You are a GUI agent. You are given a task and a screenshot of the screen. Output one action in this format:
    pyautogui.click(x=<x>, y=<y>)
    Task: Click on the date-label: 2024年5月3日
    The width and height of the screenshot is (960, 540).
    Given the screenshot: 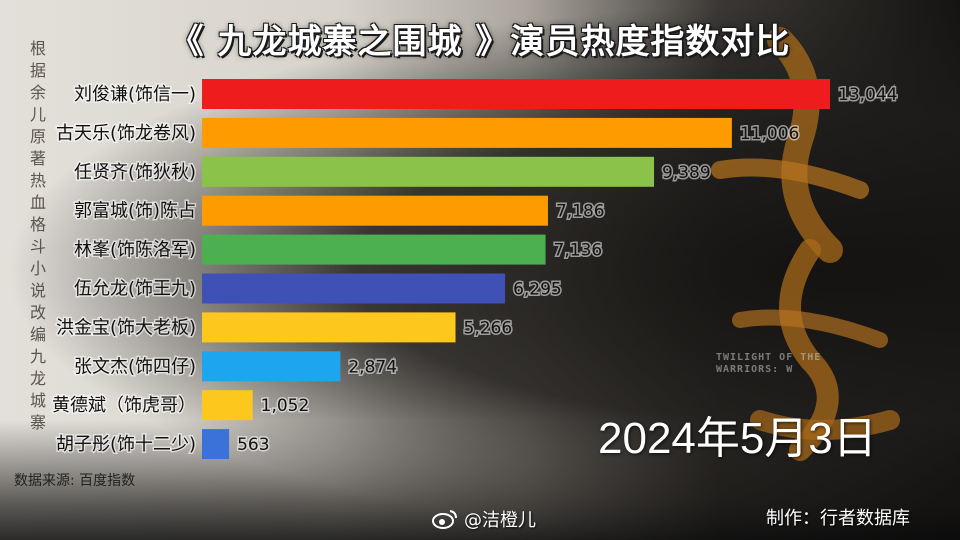 What is the action you would take?
    pyautogui.click(x=737, y=438)
    